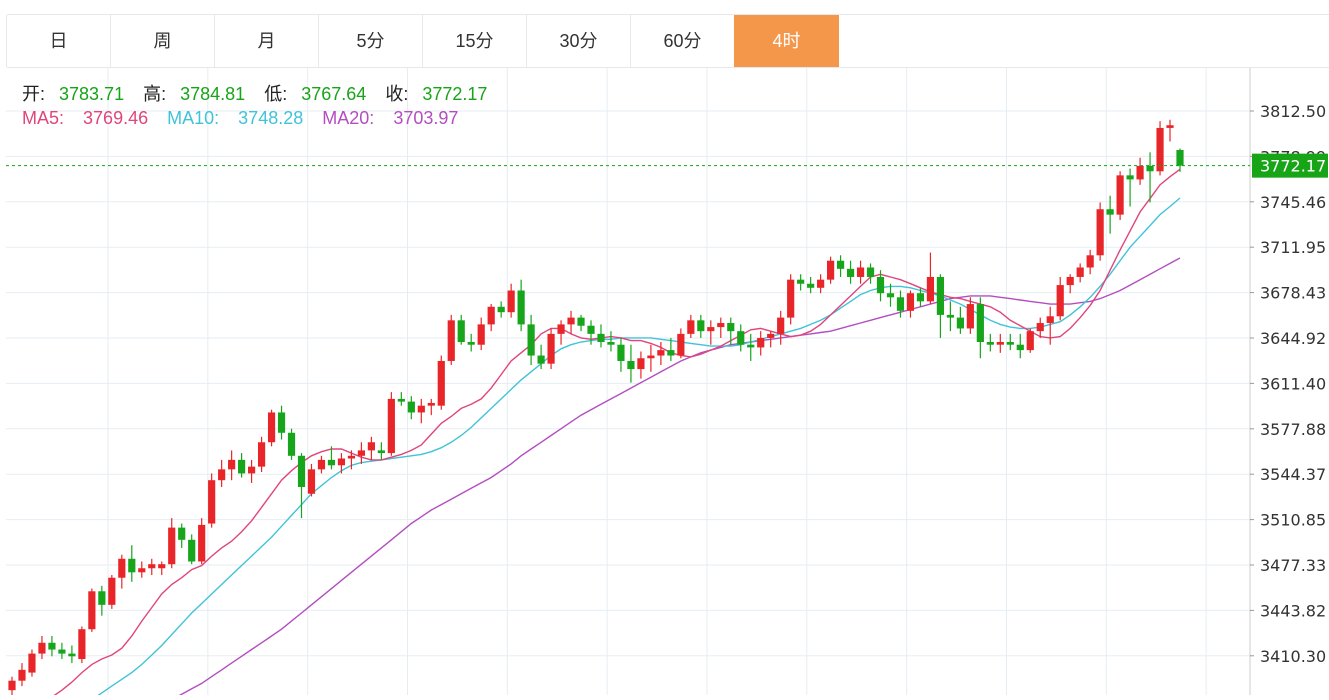 This screenshot has height=700, width=1329. What do you see at coordinates (474, 41) in the screenshot?
I see `tab-15min: 15分` at bounding box center [474, 41].